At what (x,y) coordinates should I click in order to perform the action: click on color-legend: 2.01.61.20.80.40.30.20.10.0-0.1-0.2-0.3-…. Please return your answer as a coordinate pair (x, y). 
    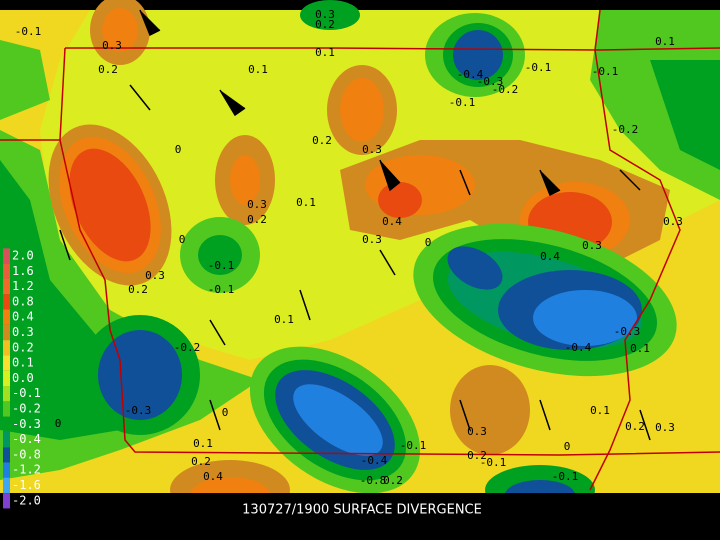
    Looking at the image, I should click on (22, 378).